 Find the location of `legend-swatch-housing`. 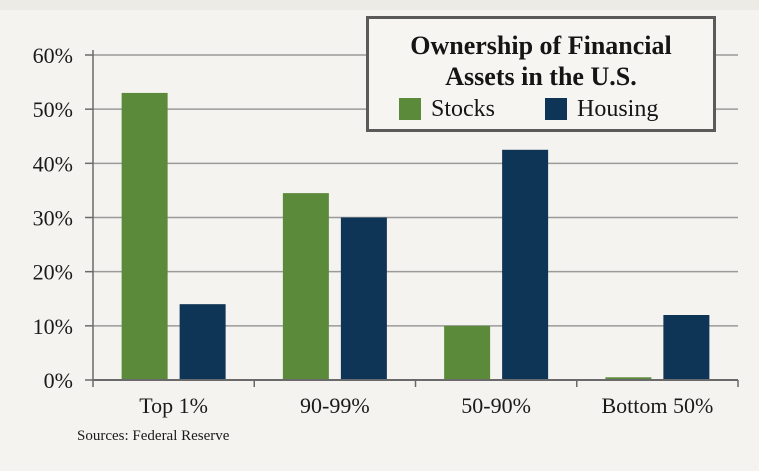

legend-swatch-housing is located at coordinates (556, 109).